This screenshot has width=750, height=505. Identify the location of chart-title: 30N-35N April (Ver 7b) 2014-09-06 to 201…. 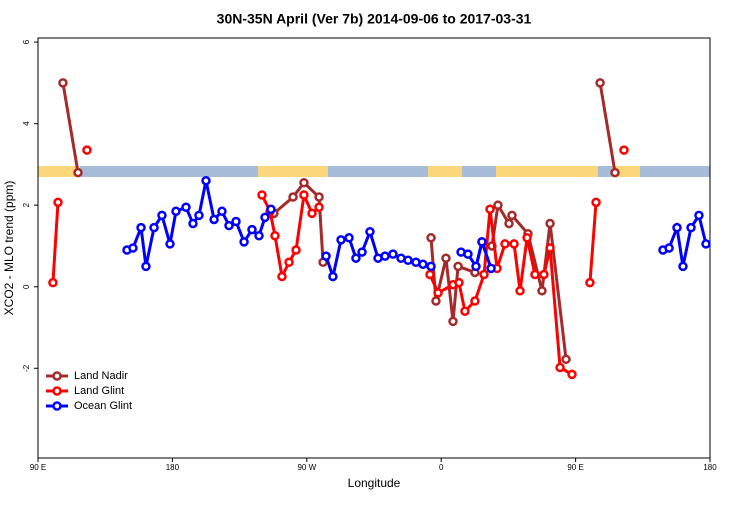
(374, 19).